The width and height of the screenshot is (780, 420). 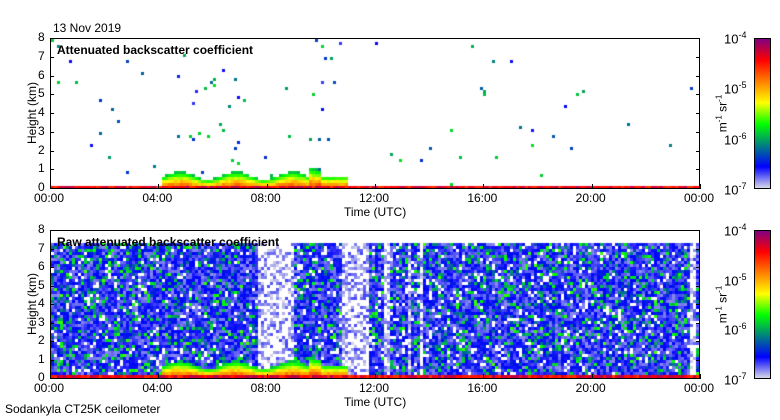 I want to click on y-tick-label: 3, so click(x=41, y=321).